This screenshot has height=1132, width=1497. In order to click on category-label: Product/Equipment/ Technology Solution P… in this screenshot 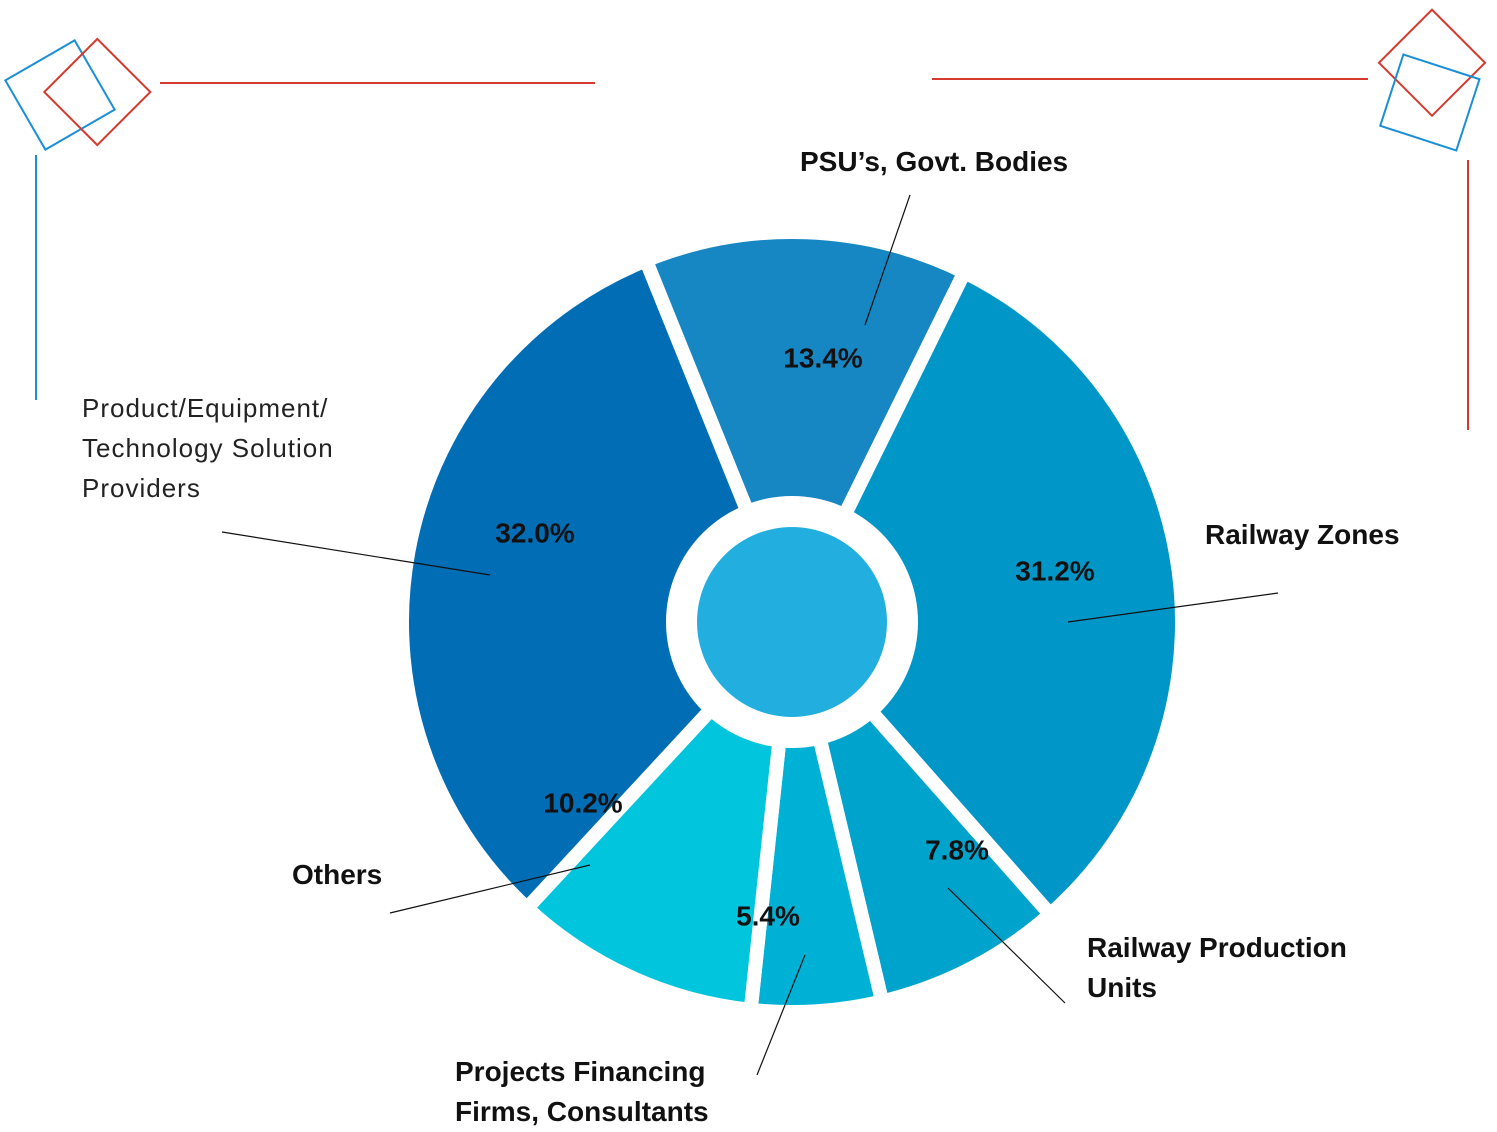, I will do `click(208, 448)`.